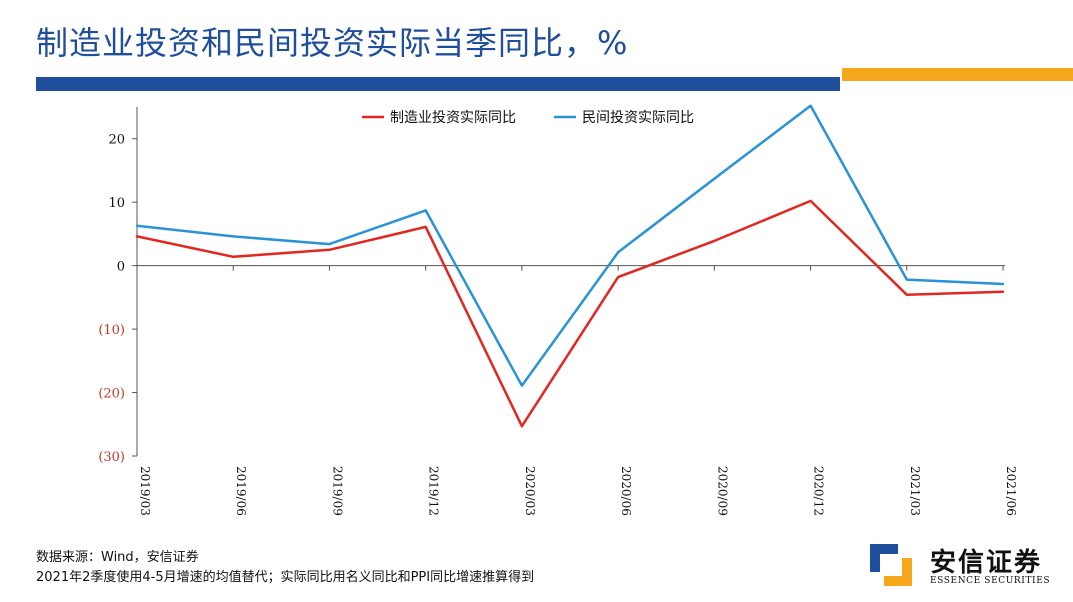  What do you see at coordinates (819, 491) in the screenshot?
I see `x-tick-label: 2020/12` at bounding box center [819, 491].